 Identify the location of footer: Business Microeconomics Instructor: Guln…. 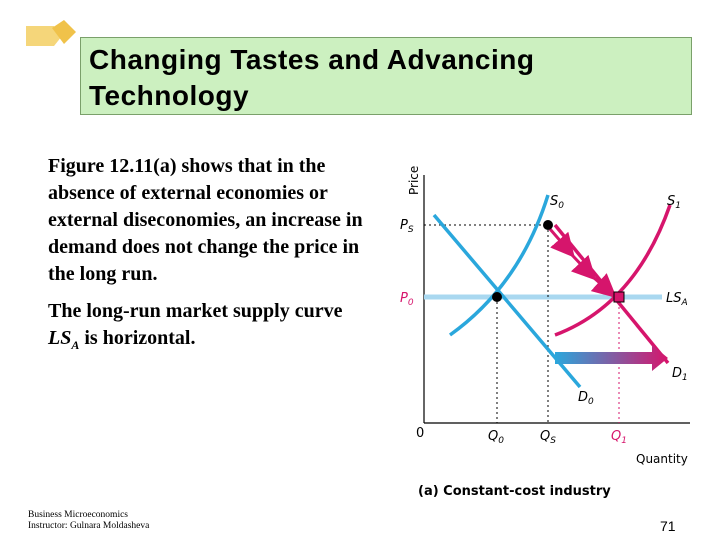
(88, 521).